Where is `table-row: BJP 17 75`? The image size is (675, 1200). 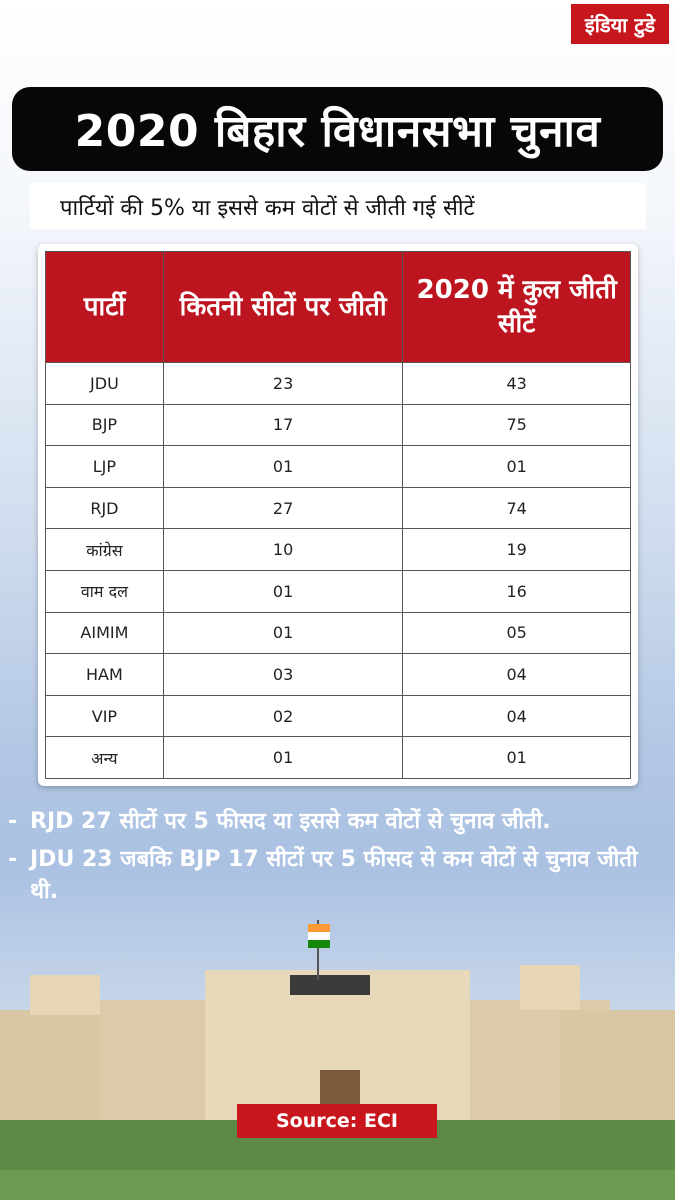 table-row: BJP 17 75 is located at coordinates (338, 425).